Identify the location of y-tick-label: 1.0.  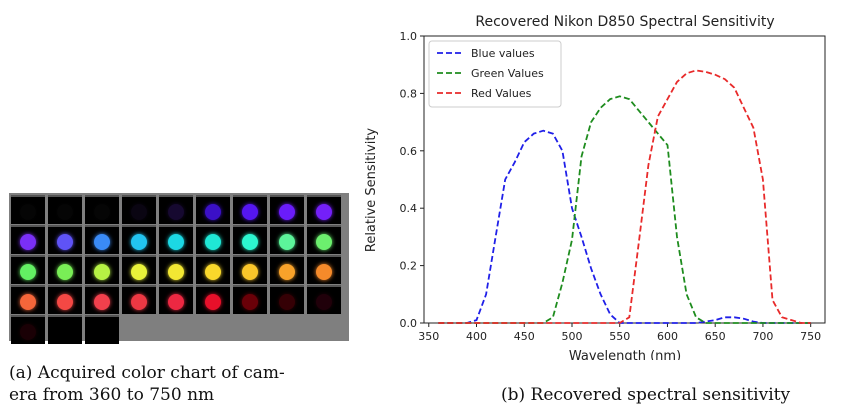
(409, 36).